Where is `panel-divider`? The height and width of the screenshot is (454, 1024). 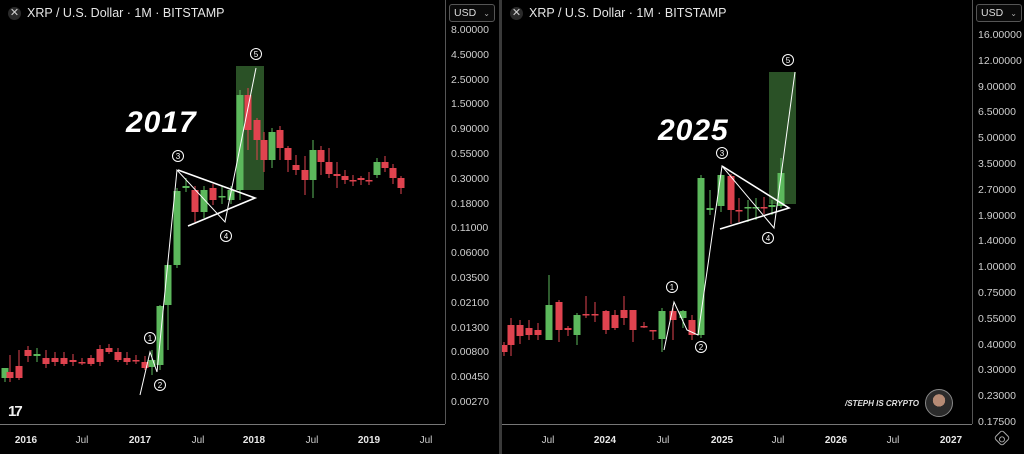 panel-divider is located at coordinates (500, 227).